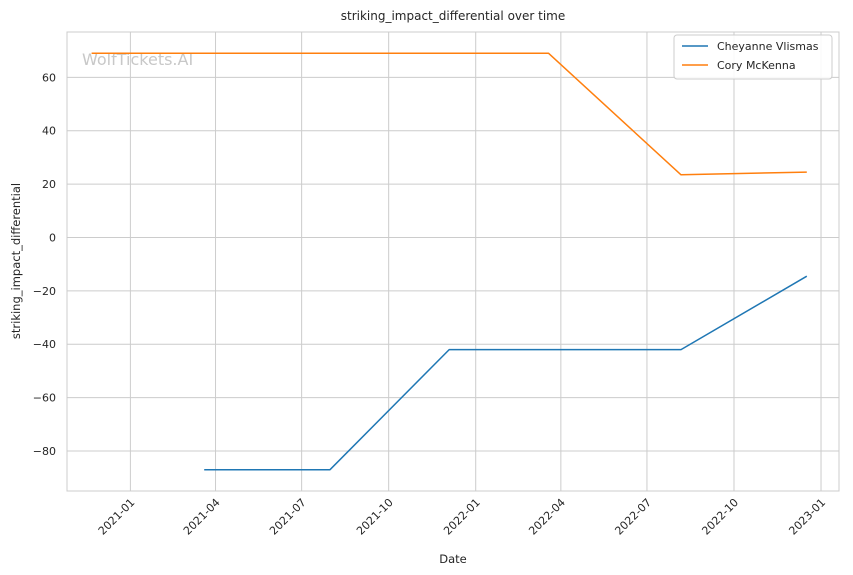 The image size is (853, 575). What do you see at coordinates (49, 184) in the screenshot?
I see `y-tick-label: 20` at bounding box center [49, 184].